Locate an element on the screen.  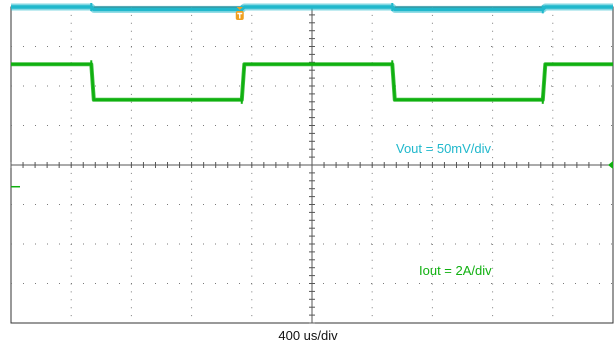
channel-offset-marker-icon is located at coordinates (610, 165).